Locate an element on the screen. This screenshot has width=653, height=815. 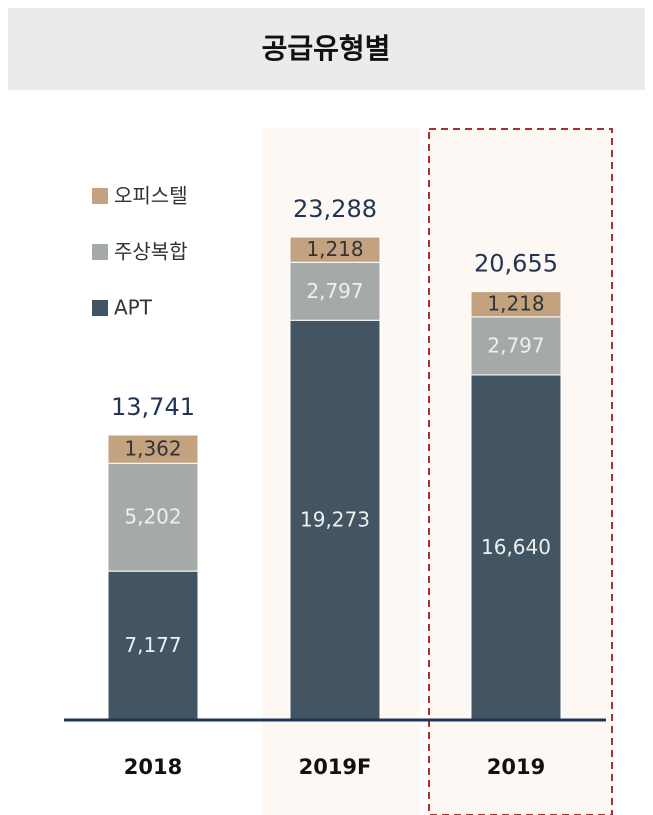
title-bar is located at coordinates (326, 49).